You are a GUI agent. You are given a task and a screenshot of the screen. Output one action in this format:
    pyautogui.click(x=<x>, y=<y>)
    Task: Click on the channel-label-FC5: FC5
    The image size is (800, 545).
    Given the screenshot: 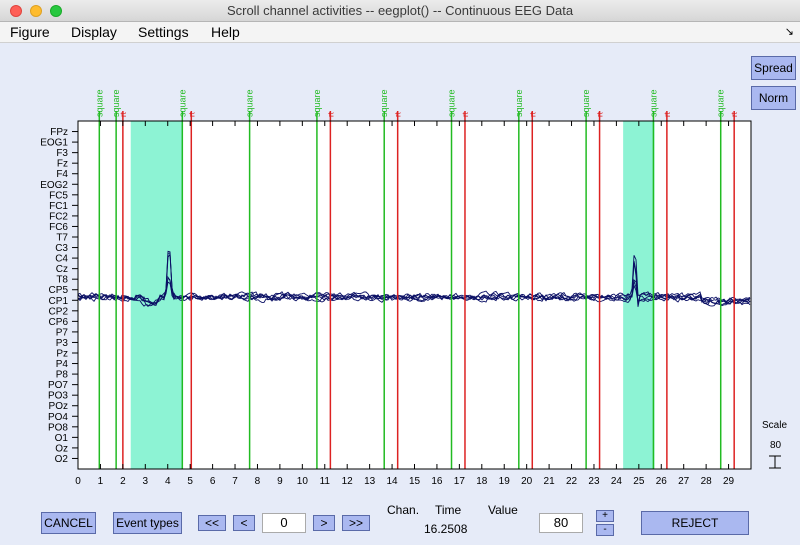 What is the action you would take?
    pyautogui.click(x=58, y=195)
    